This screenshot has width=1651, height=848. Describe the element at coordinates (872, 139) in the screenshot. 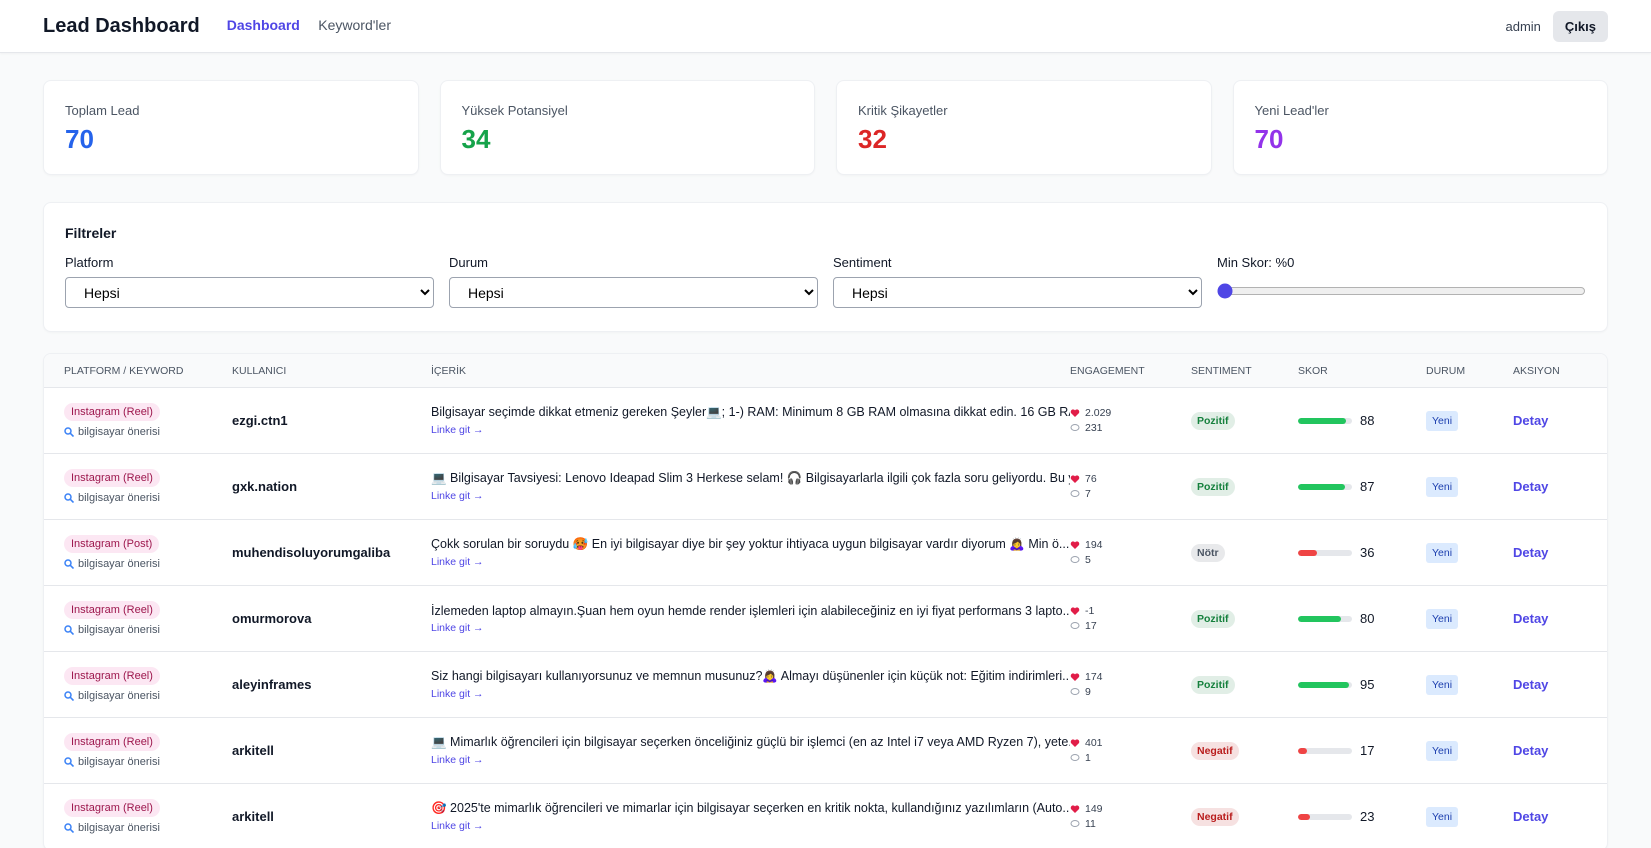

I see `stat-value: 32` at that location.